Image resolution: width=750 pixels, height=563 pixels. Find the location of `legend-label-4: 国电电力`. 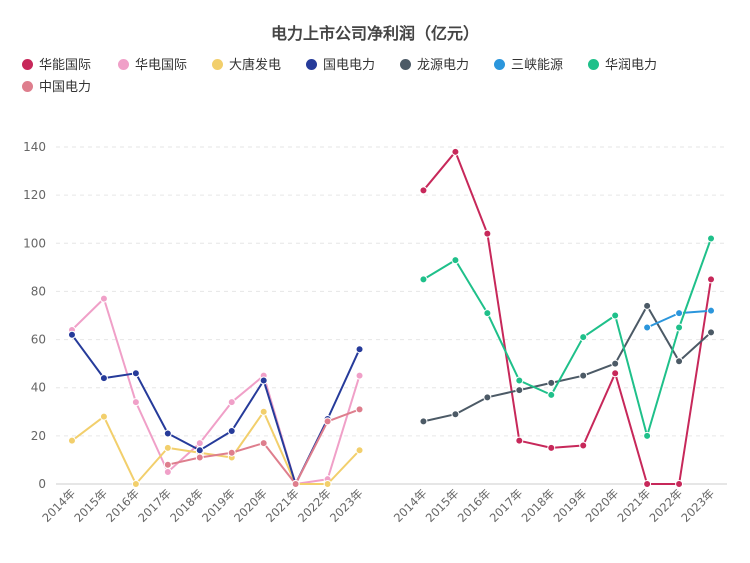

legend-label-4: 国电电力 is located at coordinates (349, 65).